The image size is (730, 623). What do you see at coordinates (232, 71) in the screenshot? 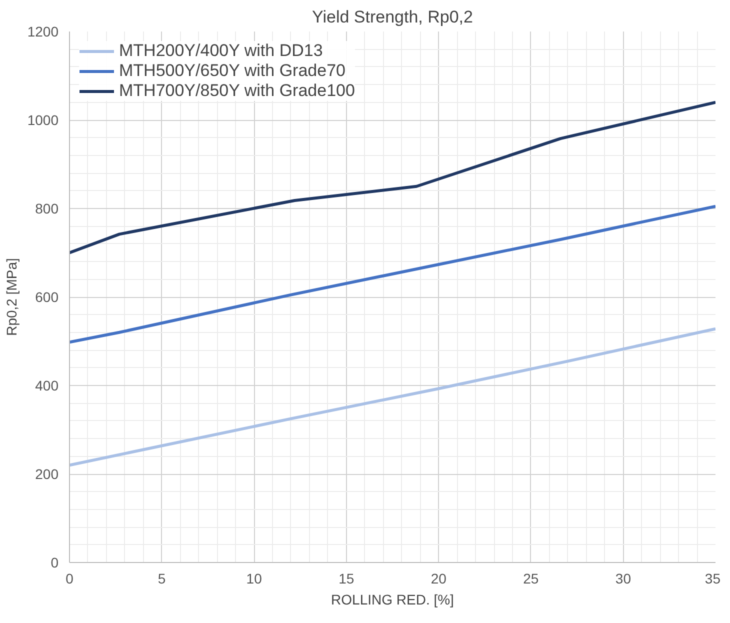
I see `legend-label: MTH500Y/650Y with Grade70` at bounding box center [232, 71].